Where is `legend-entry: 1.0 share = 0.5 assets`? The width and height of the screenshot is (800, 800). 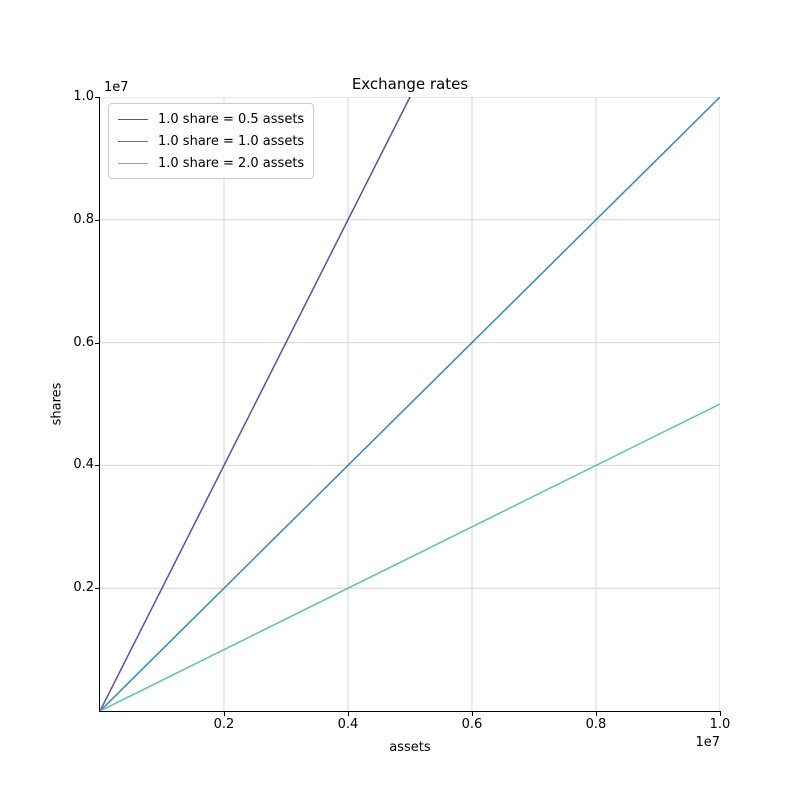 legend-entry: 1.0 share = 0.5 assets is located at coordinates (211, 119).